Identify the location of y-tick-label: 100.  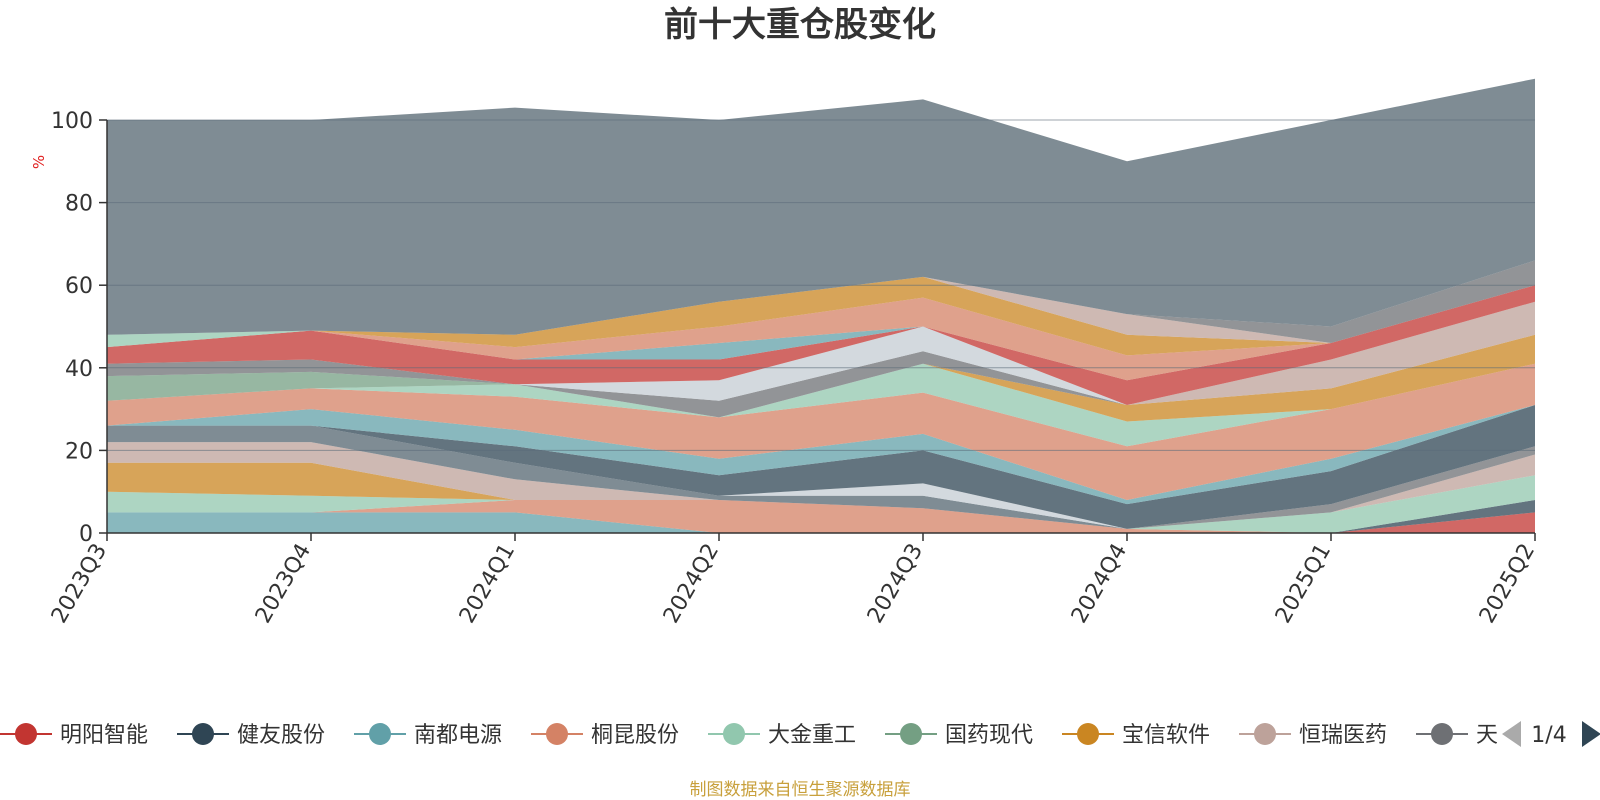
(72, 121).